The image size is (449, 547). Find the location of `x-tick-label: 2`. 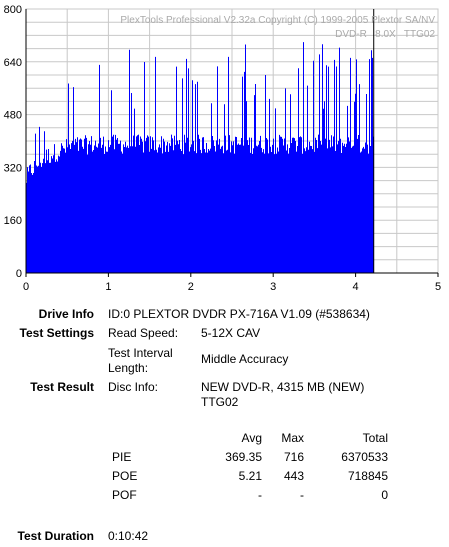

x-tick-label: 2 is located at coordinates (191, 287).